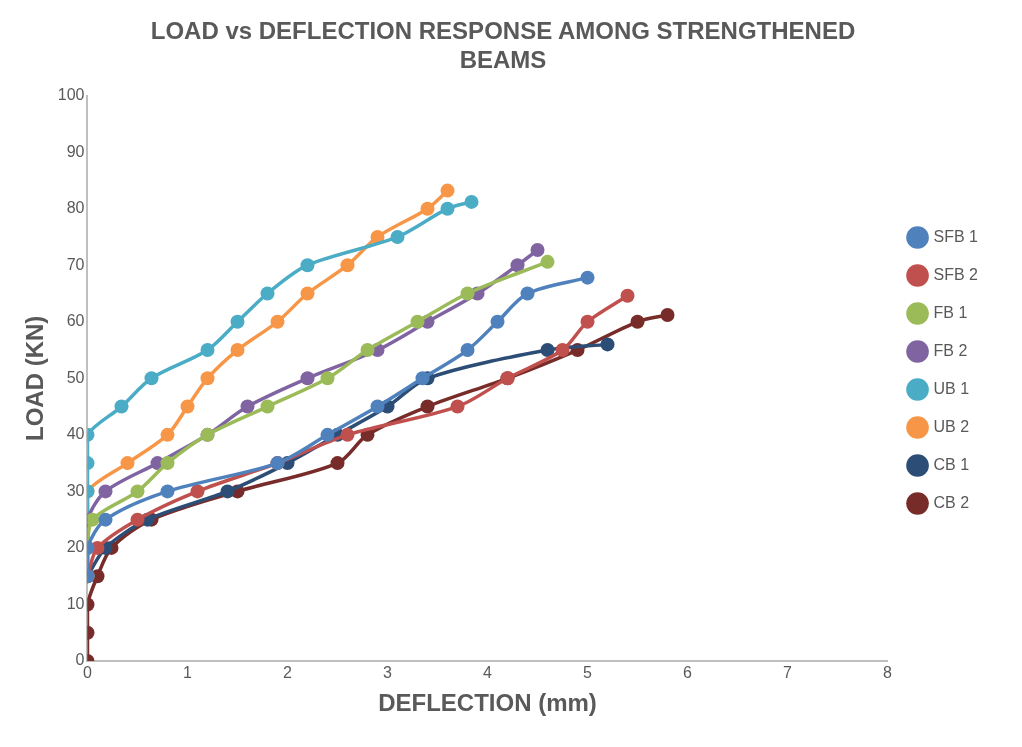 The height and width of the screenshot is (747, 1022). I want to click on x-tick-label: 2, so click(288, 673).